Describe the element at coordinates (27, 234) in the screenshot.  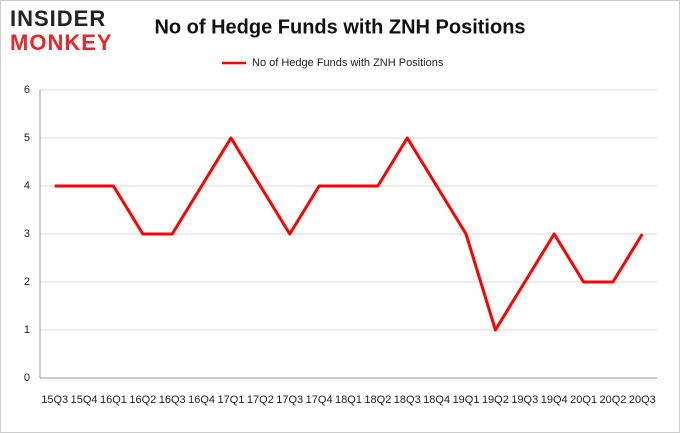
I see `y-tick-label: 3` at that location.